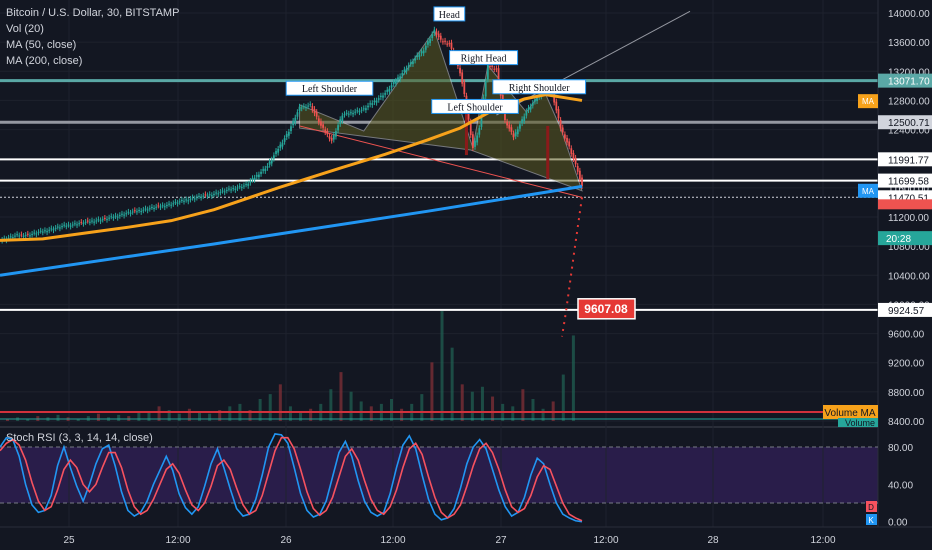 This screenshot has width=932, height=550. What do you see at coordinates (906, 335) in the screenshot?
I see `price-tick-label: 9600.00` at bounding box center [906, 335].